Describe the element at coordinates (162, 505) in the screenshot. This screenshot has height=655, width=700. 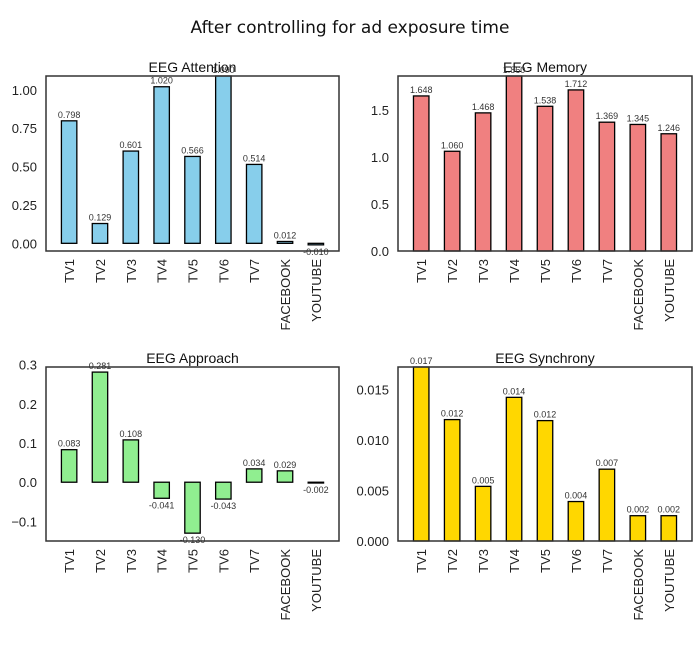
I see `data-label: -0.041` at that location.